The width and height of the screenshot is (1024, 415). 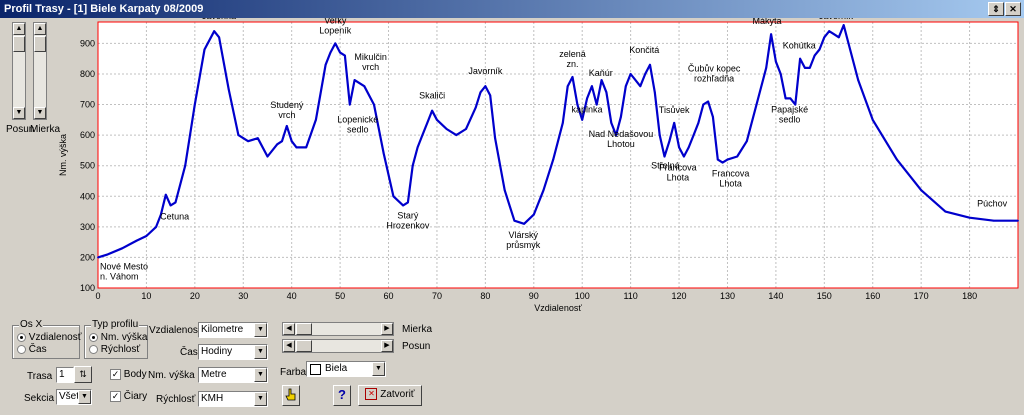 I want to click on vzdialenost-select: Kilometre ▼, so click(x=233, y=330).